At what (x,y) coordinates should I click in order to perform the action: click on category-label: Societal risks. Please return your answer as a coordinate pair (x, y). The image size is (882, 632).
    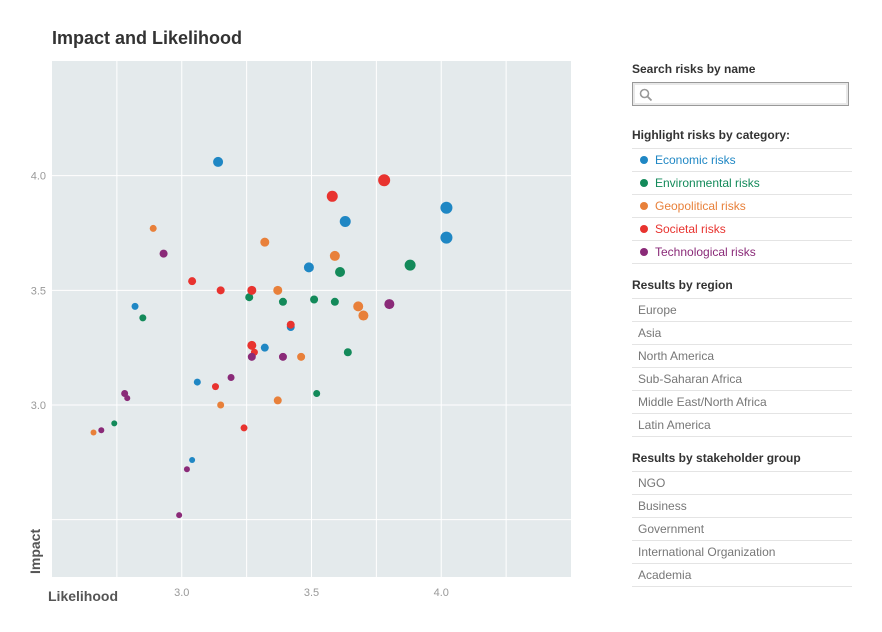
    Looking at the image, I should click on (690, 229).